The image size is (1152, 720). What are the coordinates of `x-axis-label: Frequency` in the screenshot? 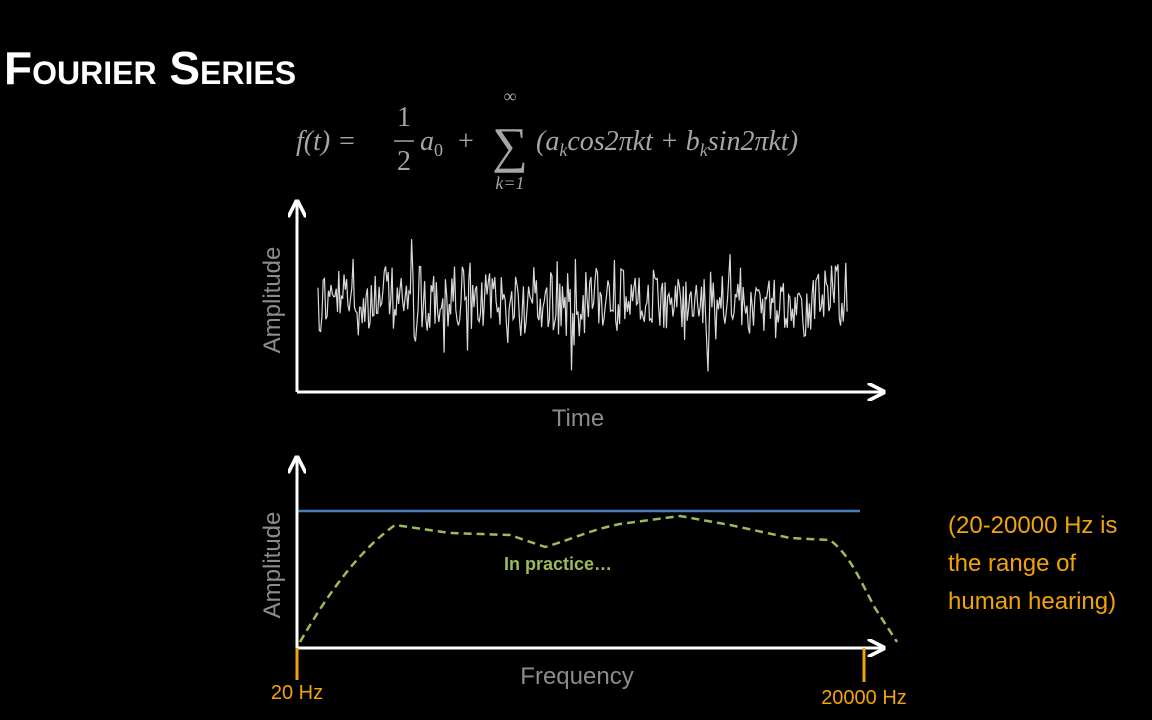 It's located at (576, 676).